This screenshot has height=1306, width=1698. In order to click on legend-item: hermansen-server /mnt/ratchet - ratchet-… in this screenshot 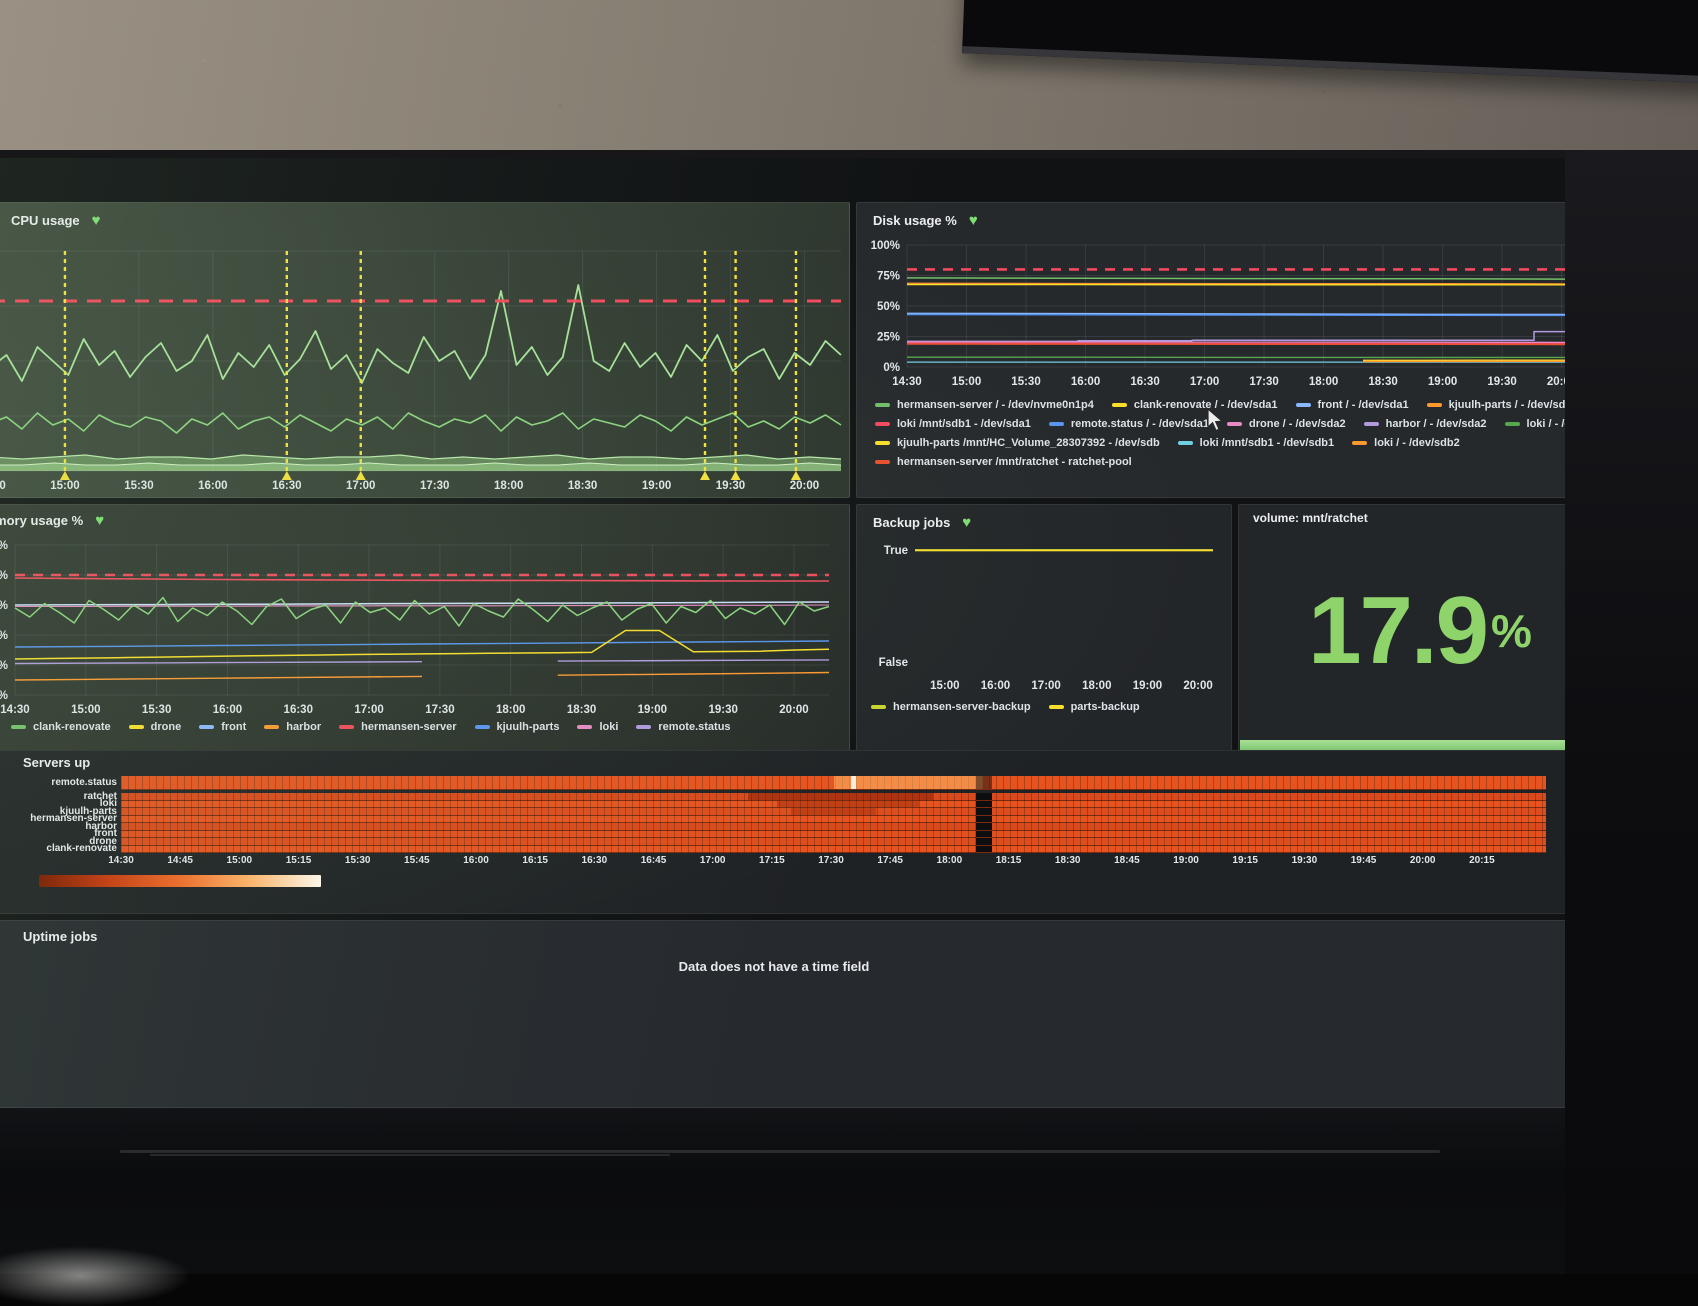, I will do `click(1003, 462)`.